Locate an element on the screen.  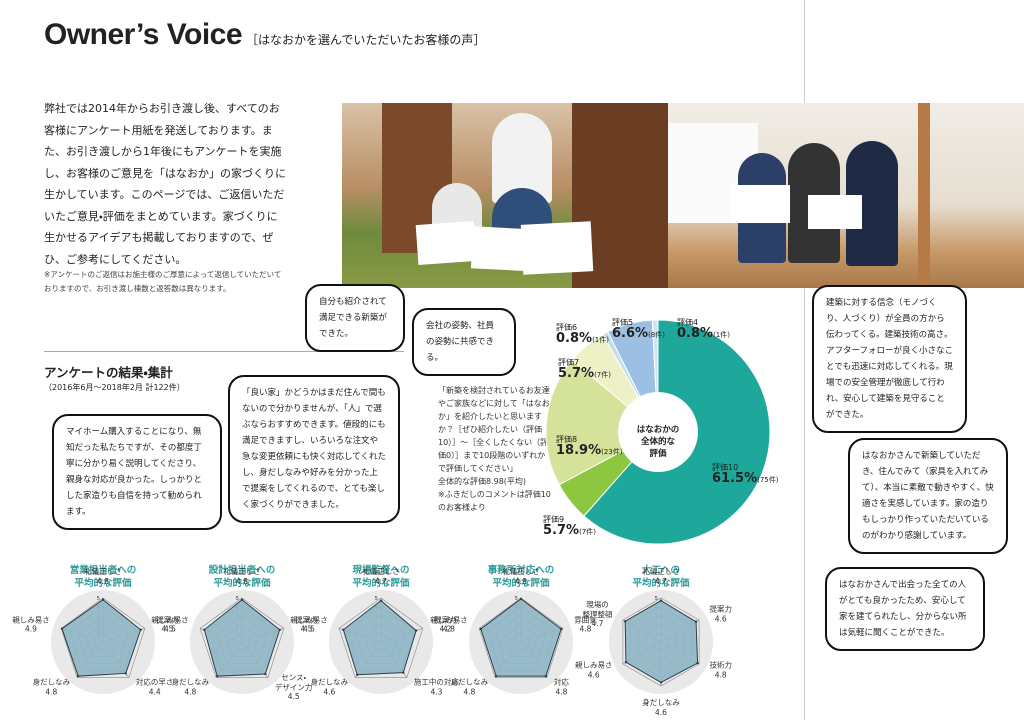
axis-name: 施工中の対応 is located at coordinates (436, 682).